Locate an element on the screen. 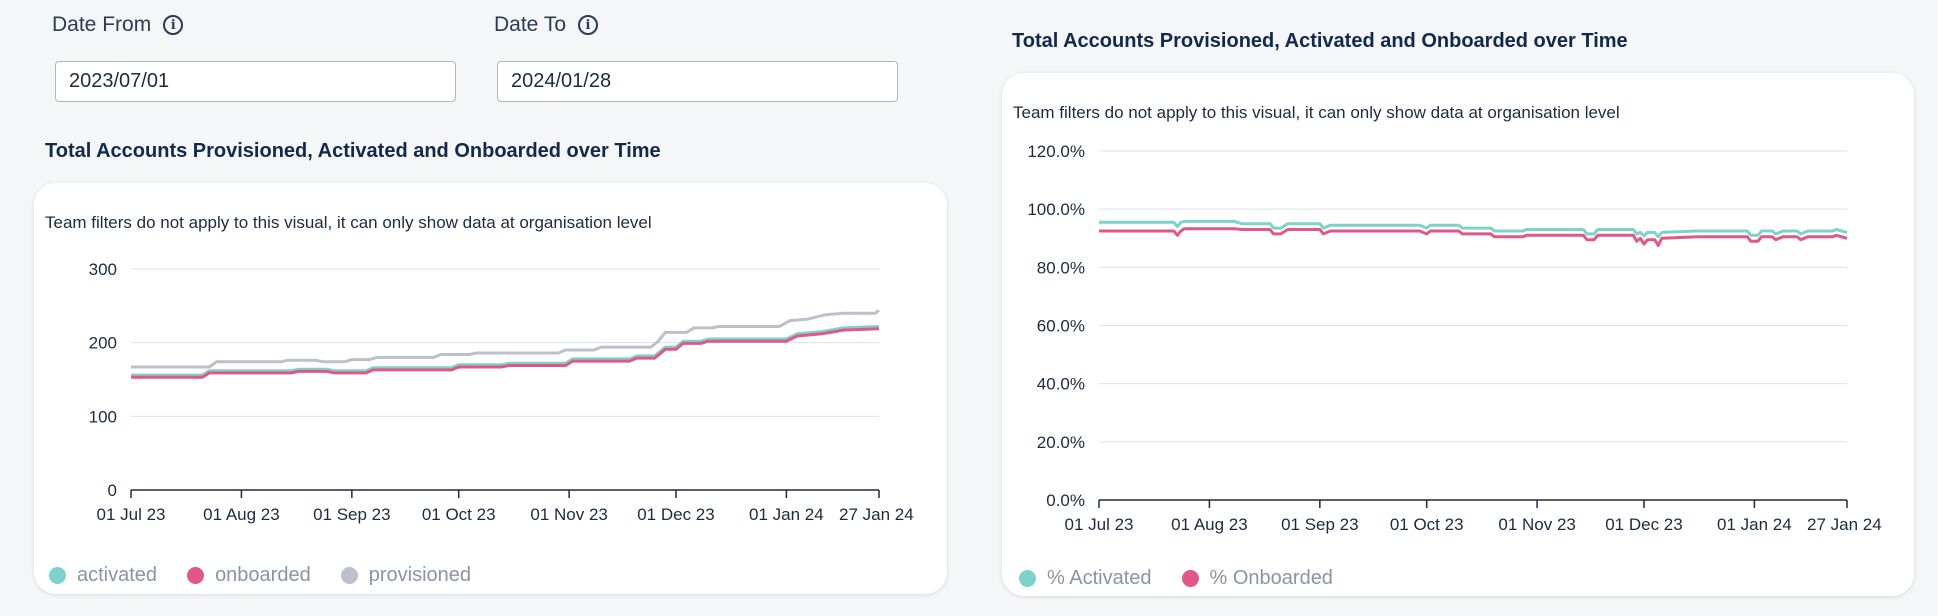 The image size is (1938, 616). date-from-label-text: Date From is located at coordinates (102, 24).